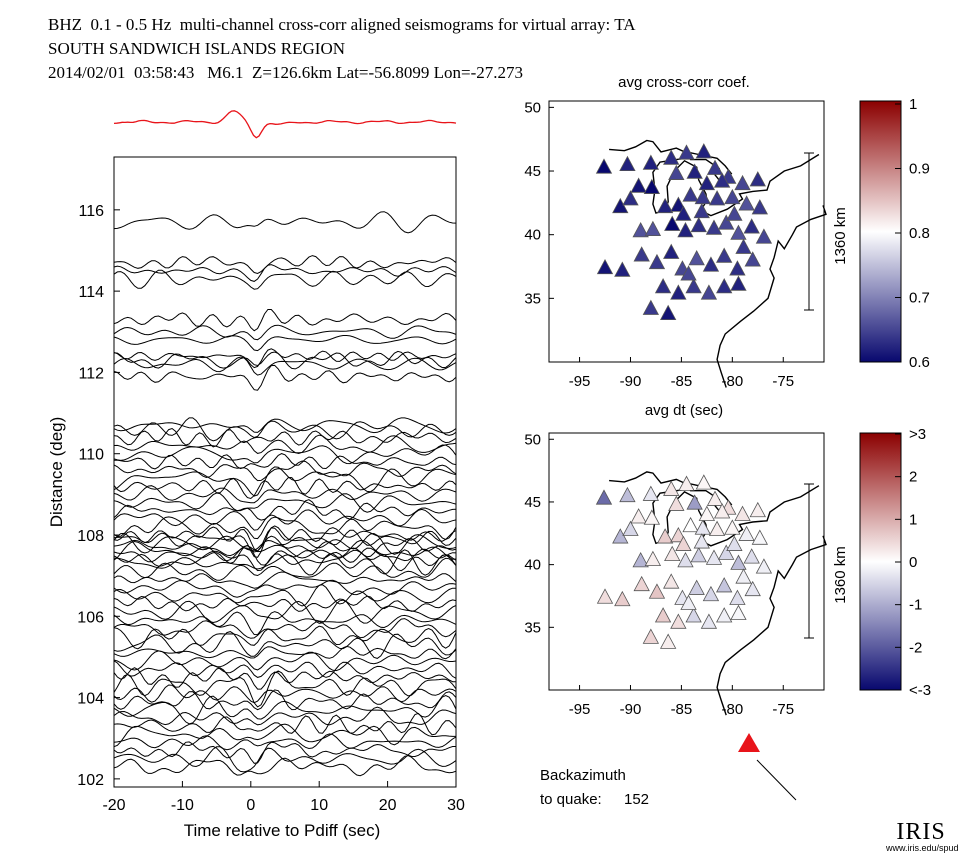 The height and width of the screenshot is (868, 972). Describe the element at coordinates (636, 799) in the screenshot. I see `backazimuth-value: 152` at that location.